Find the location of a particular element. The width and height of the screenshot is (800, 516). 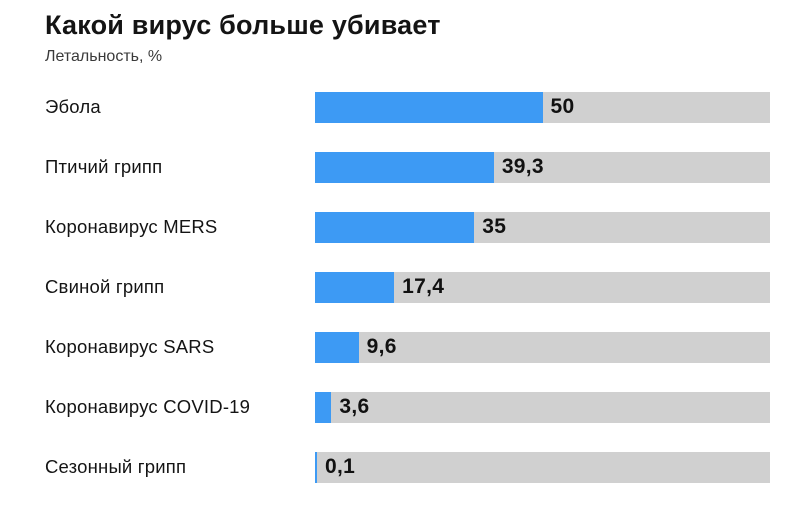

bar-track: 9,6 is located at coordinates (542, 347).